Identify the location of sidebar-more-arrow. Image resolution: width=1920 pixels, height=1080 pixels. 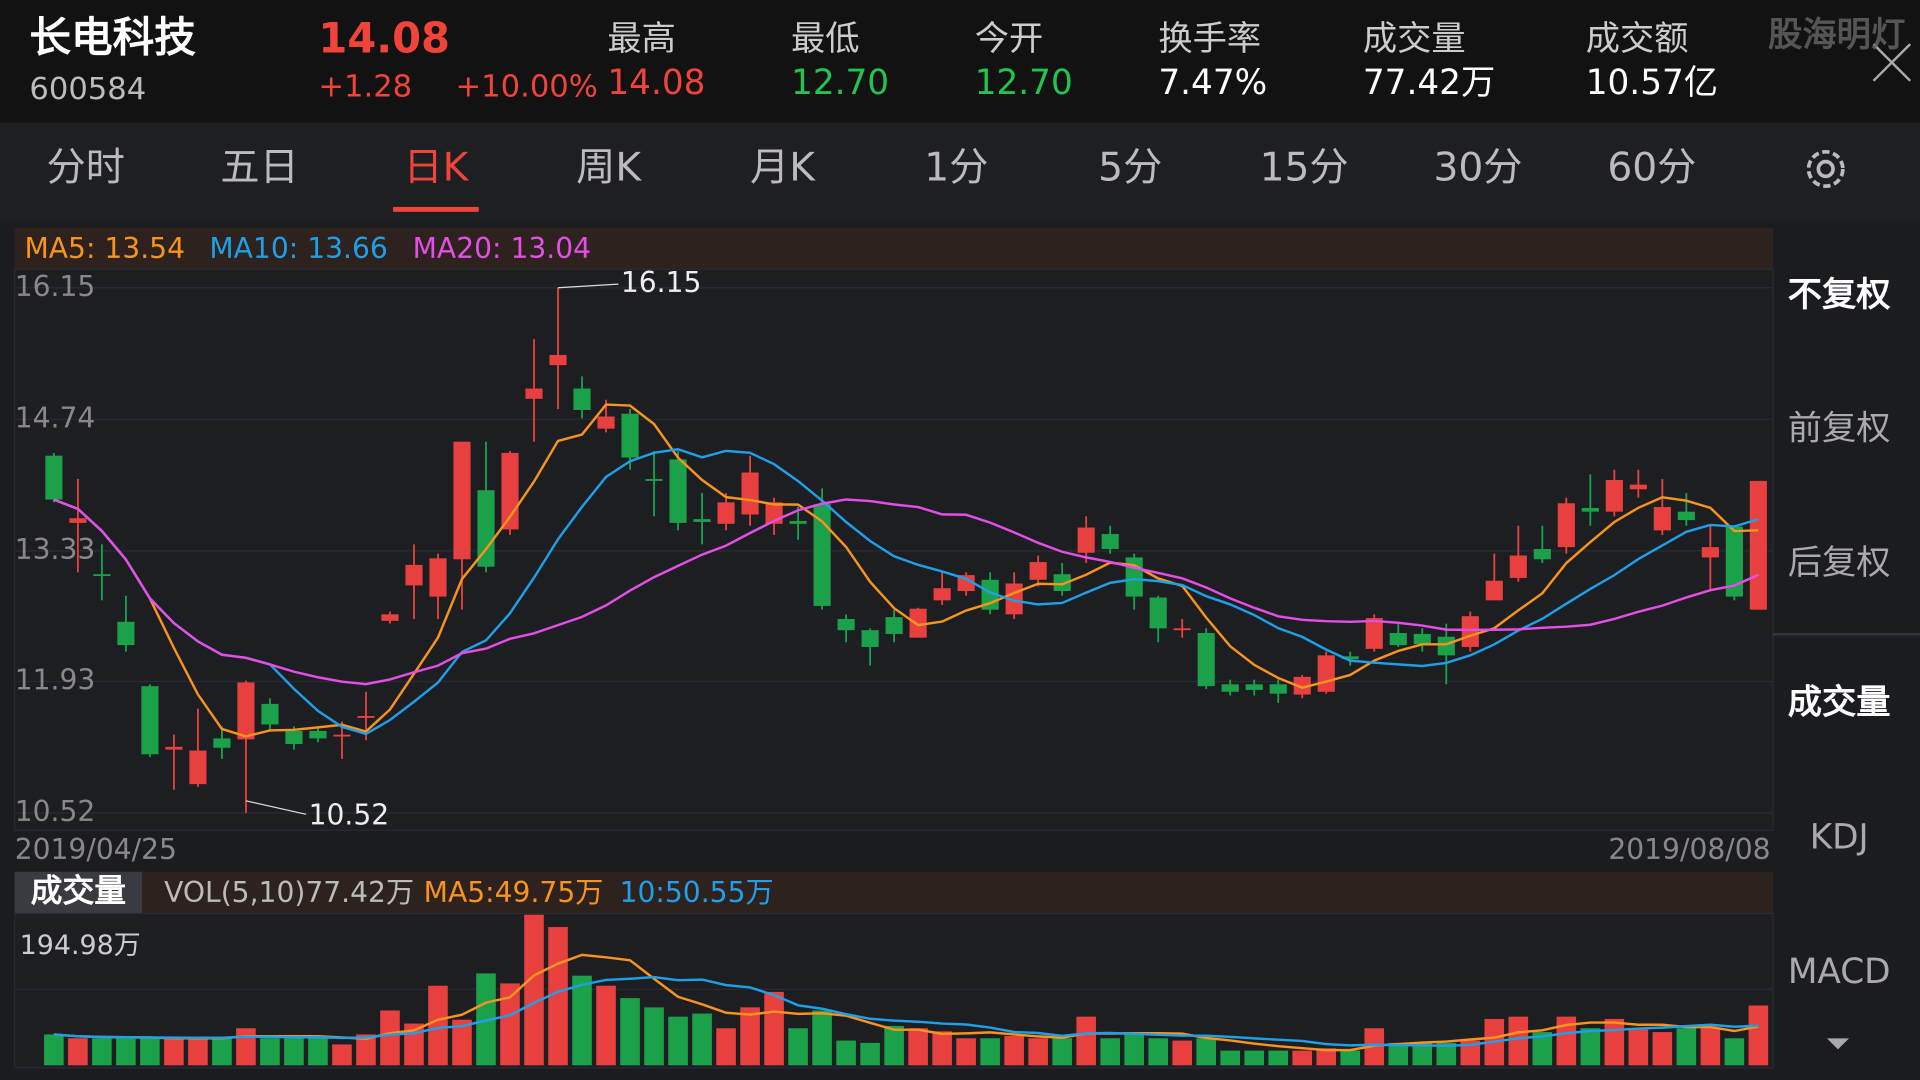
(1837, 1044).